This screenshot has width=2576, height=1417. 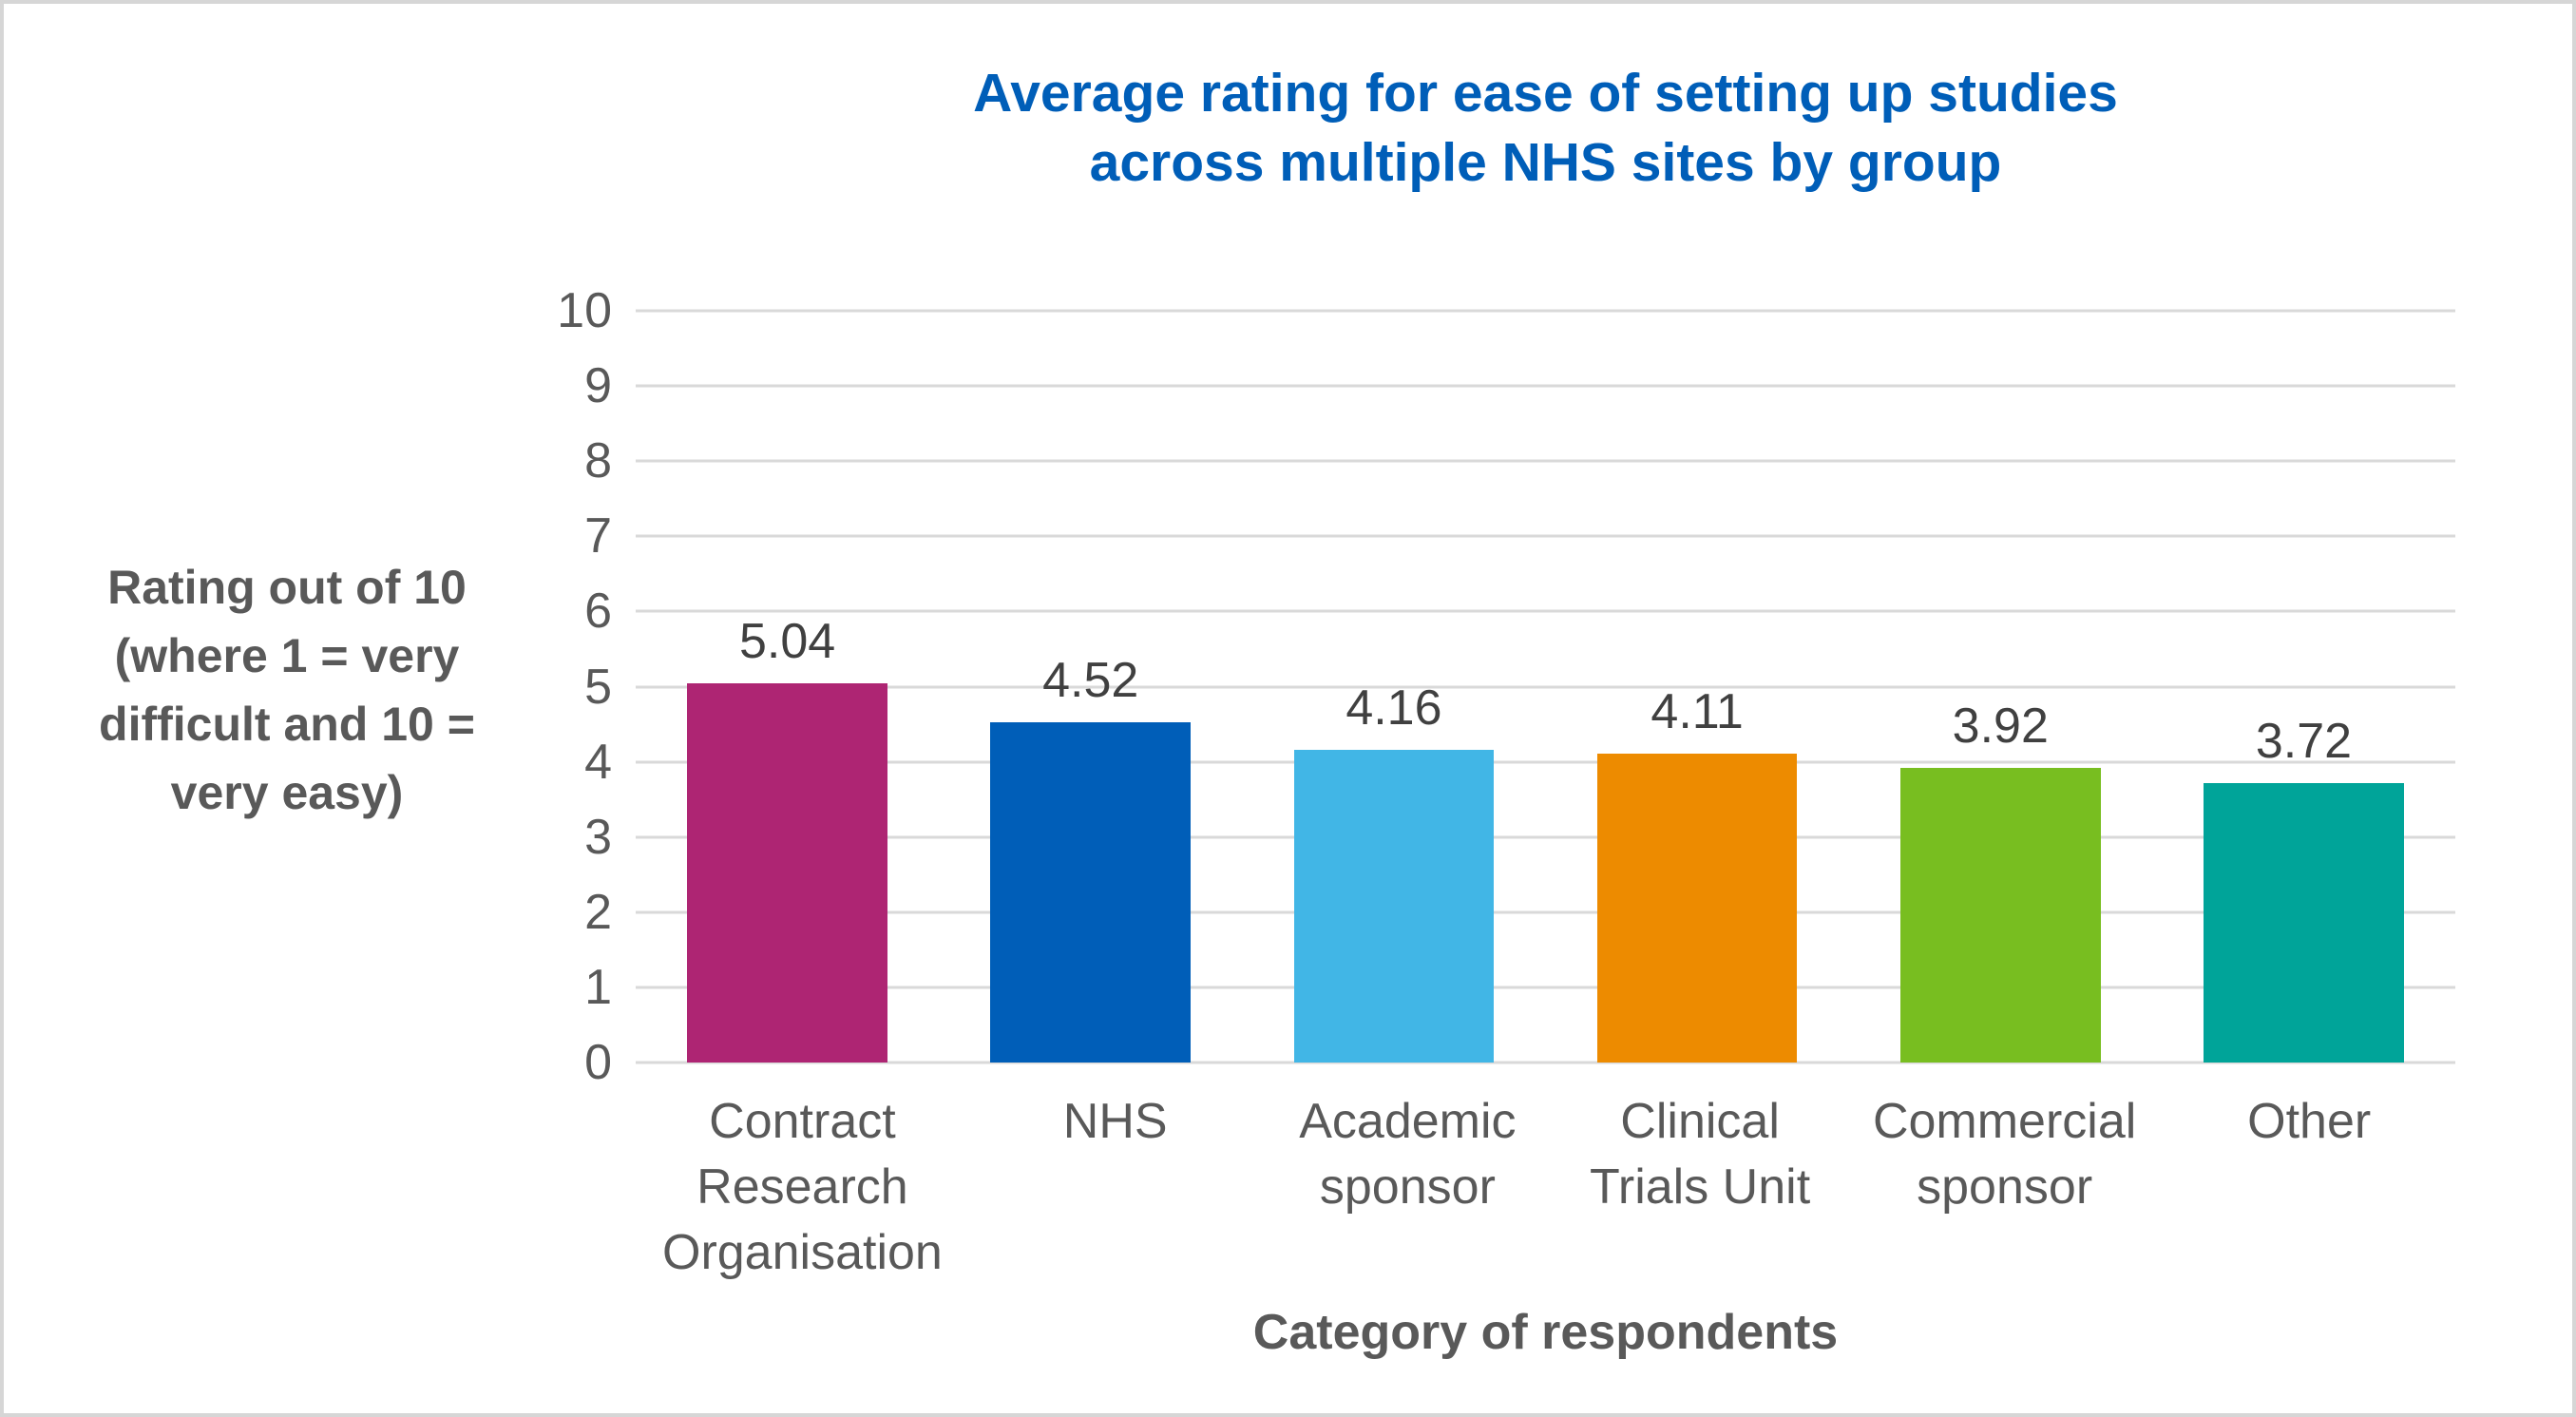 I want to click on bar-value-label: 4.11, so click(x=1697, y=711).